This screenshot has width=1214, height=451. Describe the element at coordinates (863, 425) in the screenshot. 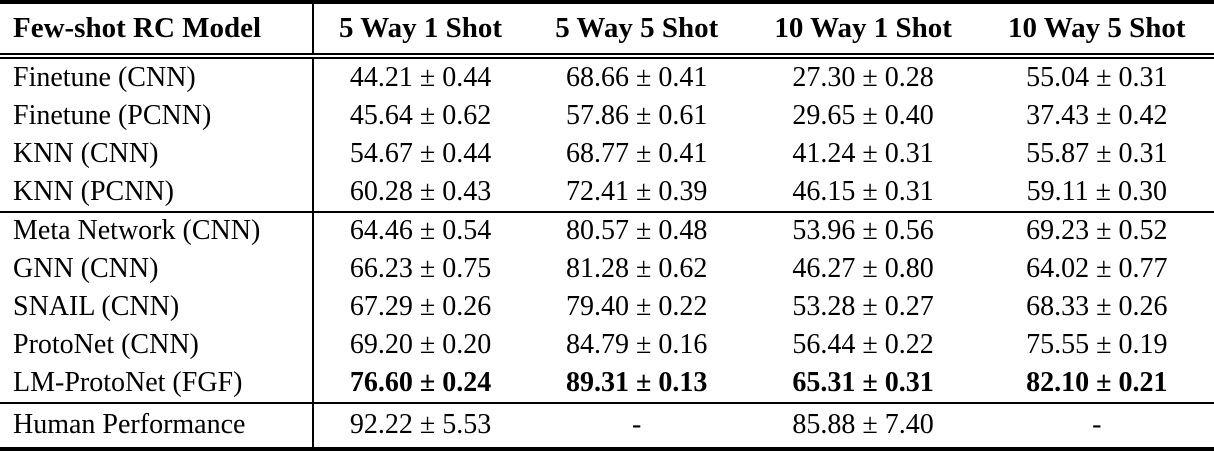

I see `score-cell: 85.88 ± 7.40` at that location.